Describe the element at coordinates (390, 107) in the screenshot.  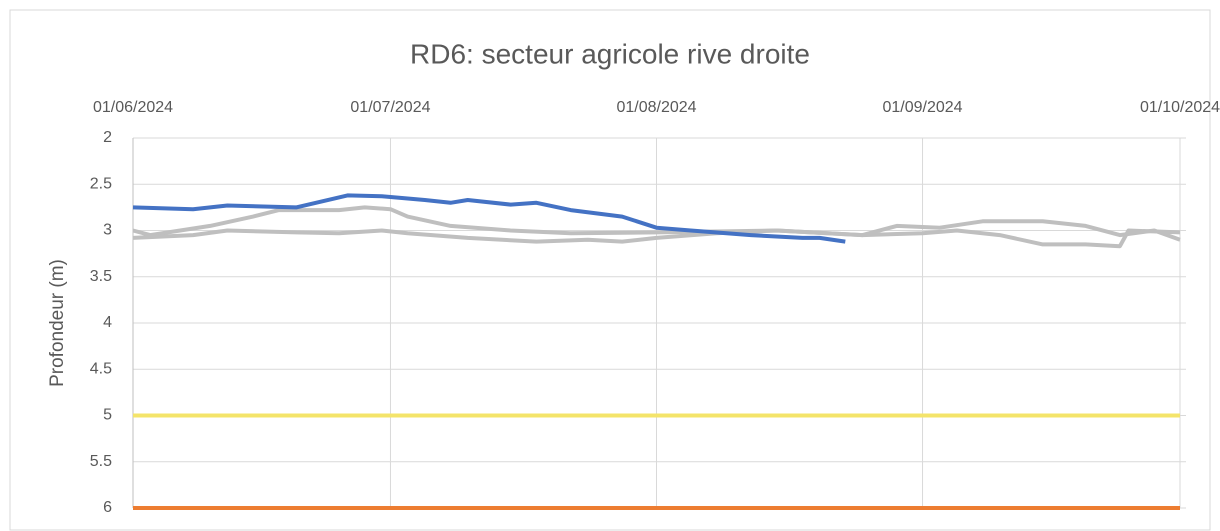
I see `x-tick-label: 01/07/2024` at that location.